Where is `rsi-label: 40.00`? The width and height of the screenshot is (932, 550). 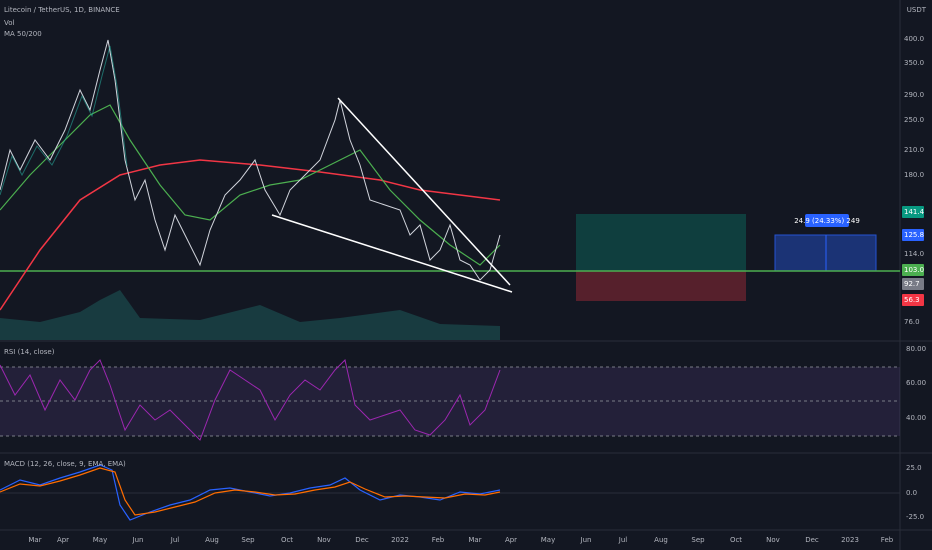
rsi-label: 40.00 is located at coordinates (916, 418).